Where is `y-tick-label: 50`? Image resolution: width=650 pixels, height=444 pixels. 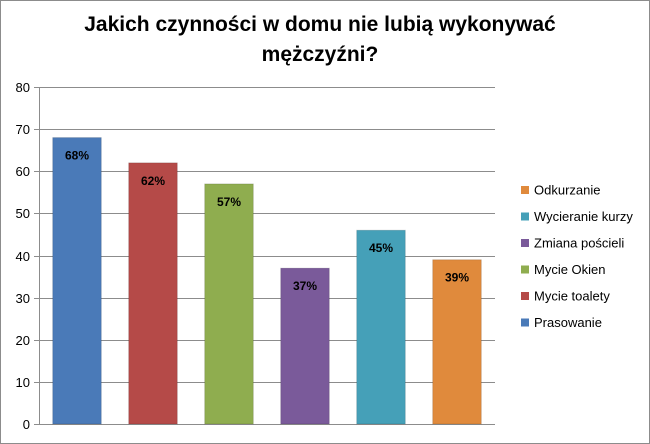
y-tick-label: 50 is located at coordinates (23, 213).